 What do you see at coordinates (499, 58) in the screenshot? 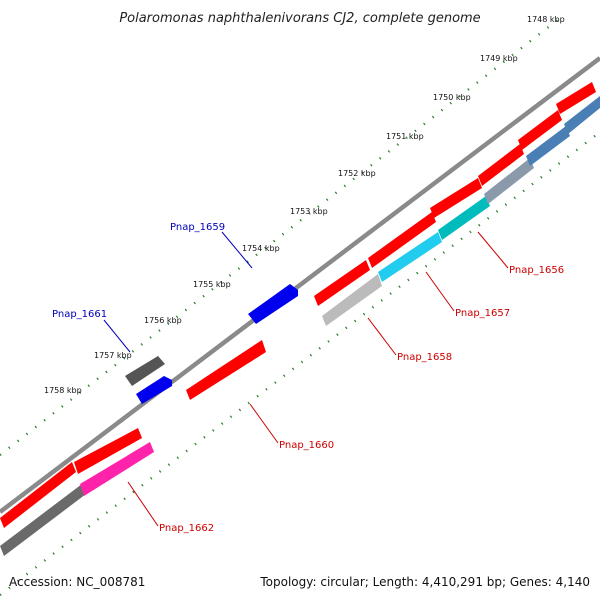
I see `kbp-label: 1749 kbp` at bounding box center [499, 58].